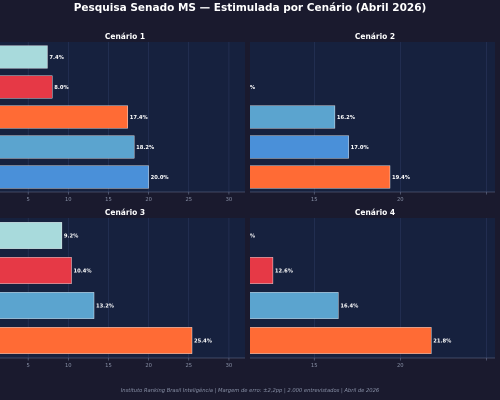 Image resolution: width=500 pixels, height=400 pixels. What do you see at coordinates (360, 148) in the screenshot?
I see `bar-value-label: 17.0%` at bounding box center [360, 148].